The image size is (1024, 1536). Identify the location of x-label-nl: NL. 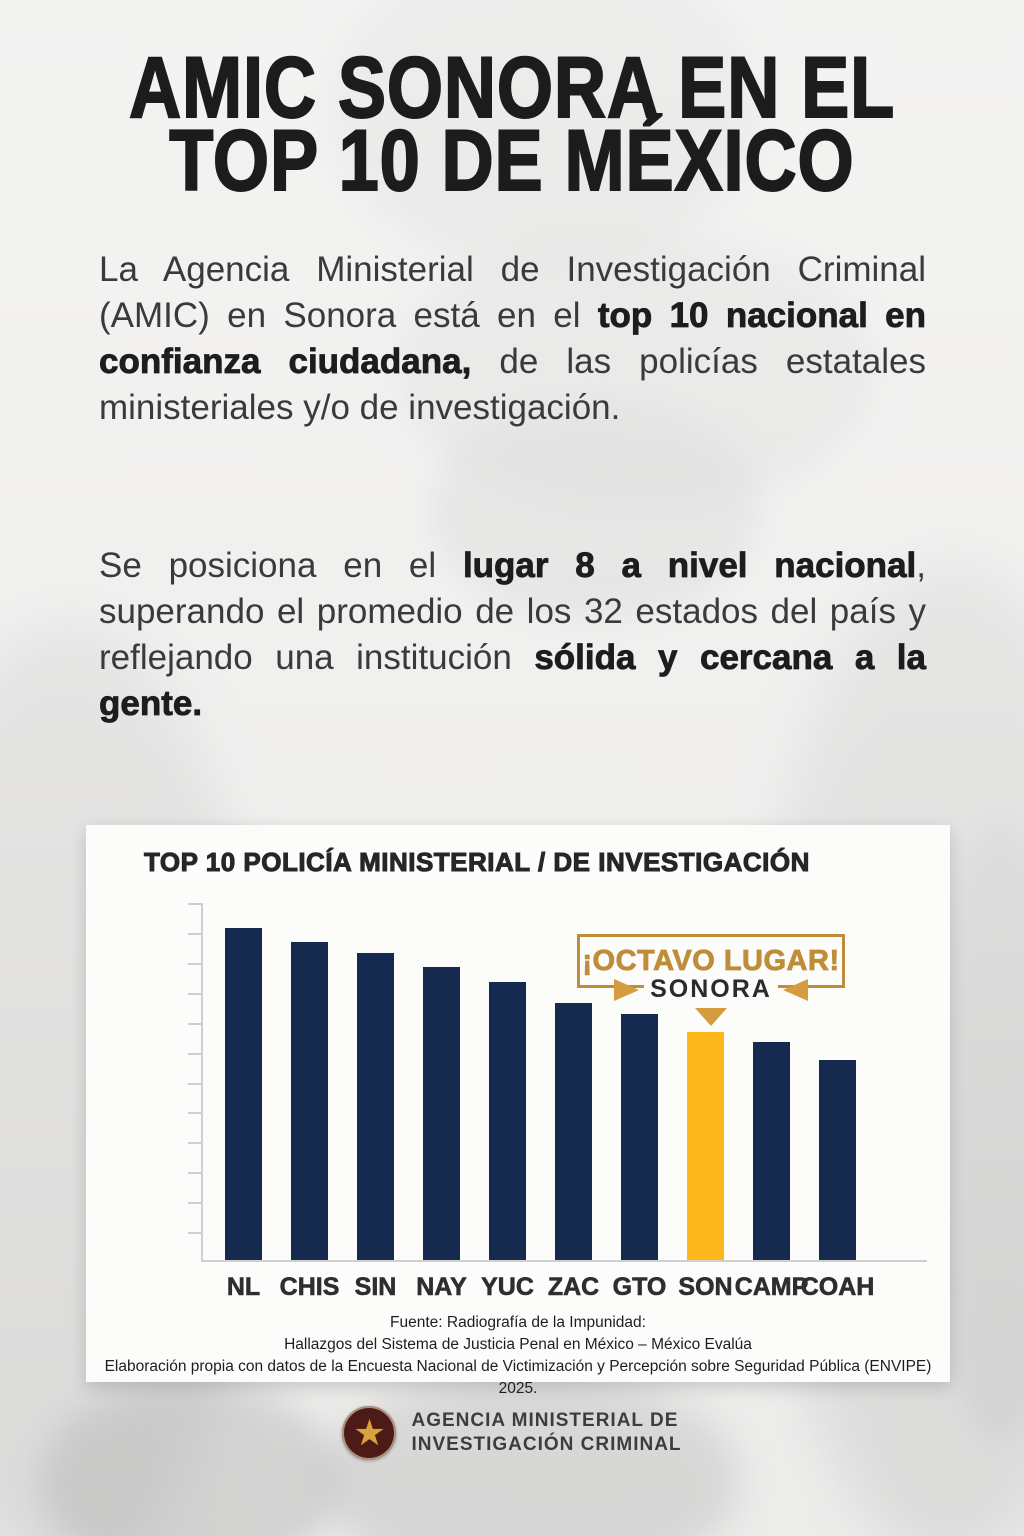
(243, 1287).